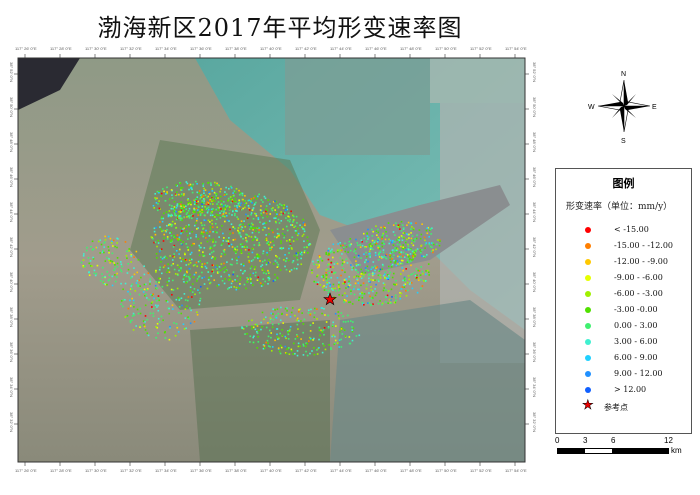  What do you see at coordinates (591, 107) in the screenshot?
I see `west-label: W` at bounding box center [591, 107].